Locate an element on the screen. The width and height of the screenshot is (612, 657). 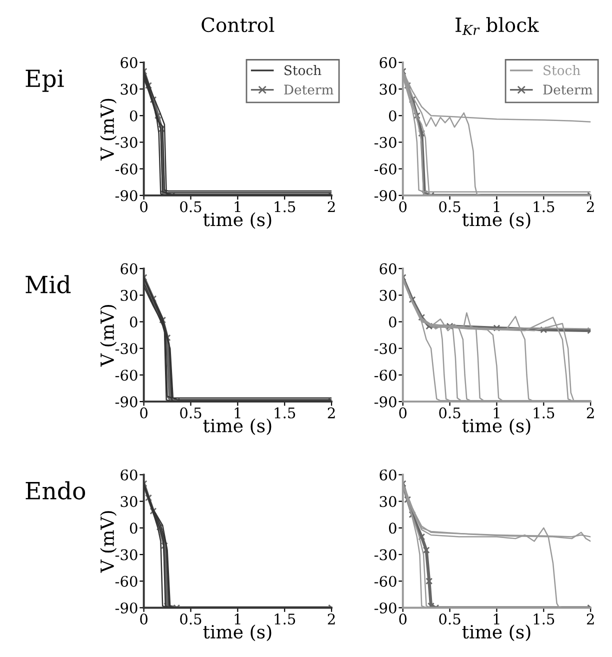
chart-title: Control is located at coordinates (238, 24).